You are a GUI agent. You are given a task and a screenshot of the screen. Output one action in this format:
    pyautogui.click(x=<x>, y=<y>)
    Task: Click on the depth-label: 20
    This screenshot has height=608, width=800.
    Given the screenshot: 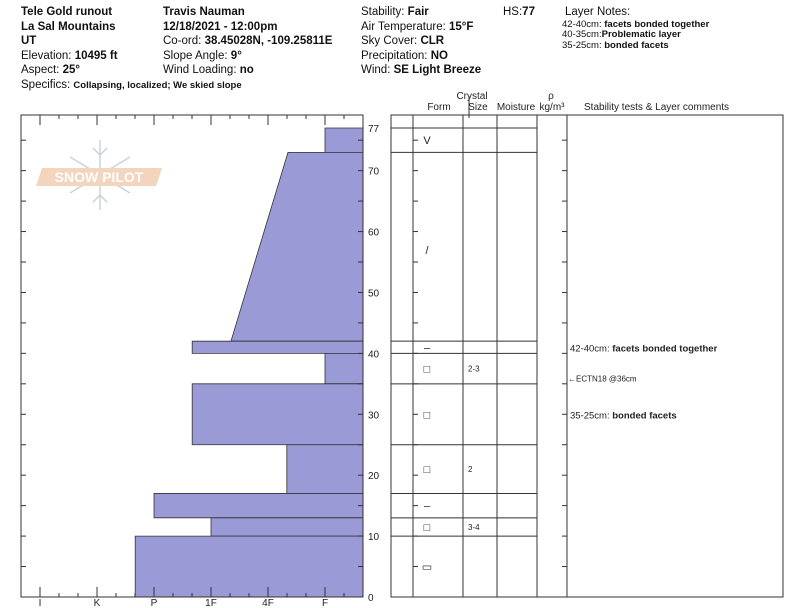 What is the action you would take?
    pyautogui.click(x=374, y=476)
    